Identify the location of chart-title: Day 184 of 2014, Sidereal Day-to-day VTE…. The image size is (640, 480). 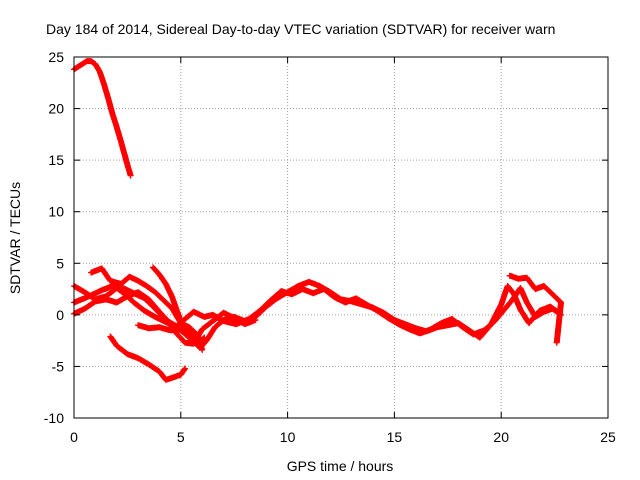
(300, 29).